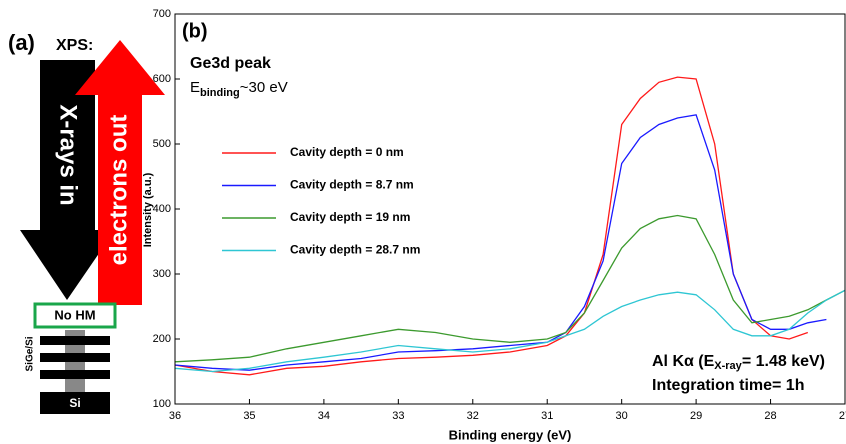 The width and height of the screenshot is (846, 444). Describe the element at coordinates (195, 31) in the screenshot. I see `panel-label: (b)` at that location.